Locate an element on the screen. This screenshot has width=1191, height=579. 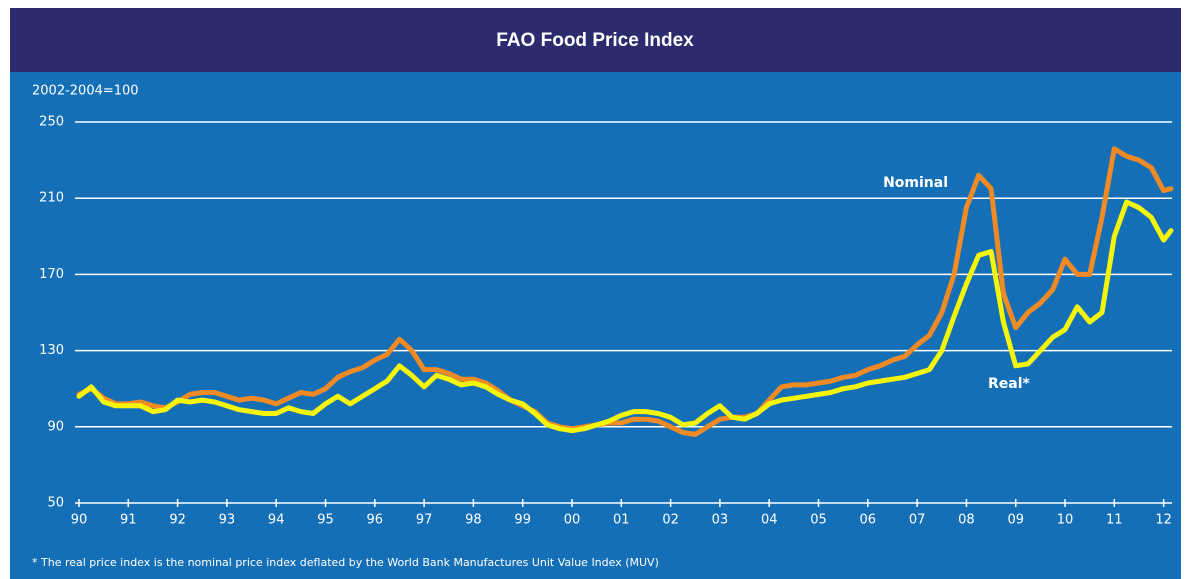
x-tick-label: 96 is located at coordinates (375, 520).